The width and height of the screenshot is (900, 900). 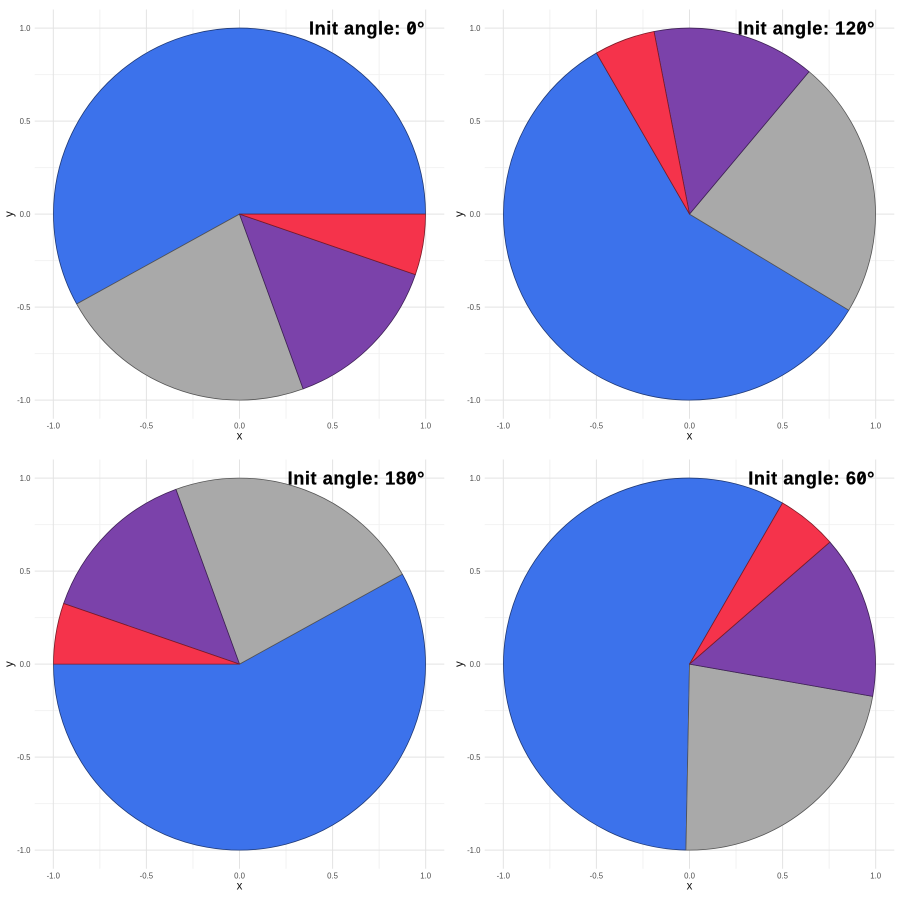 I want to click on svg-text: Init angle: 0°, so click(x=367, y=29).